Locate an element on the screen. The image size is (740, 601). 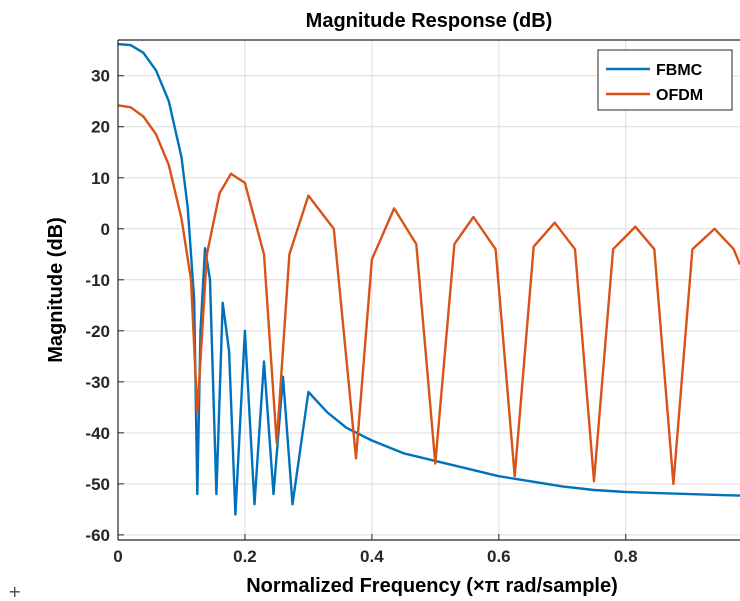
y-tick-label: -50 is located at coordinates (97, 484).